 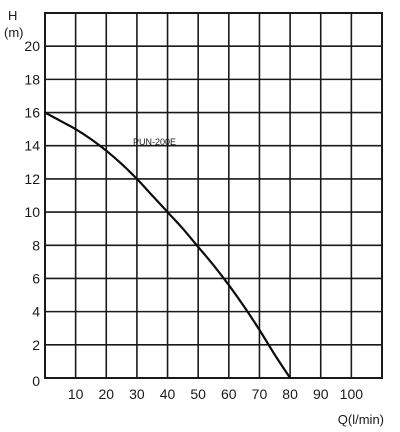 What do you see at coordinates (321, 394) in the screenshot?
I see `x-tick-label: 90` at bounding box center [321, 394].